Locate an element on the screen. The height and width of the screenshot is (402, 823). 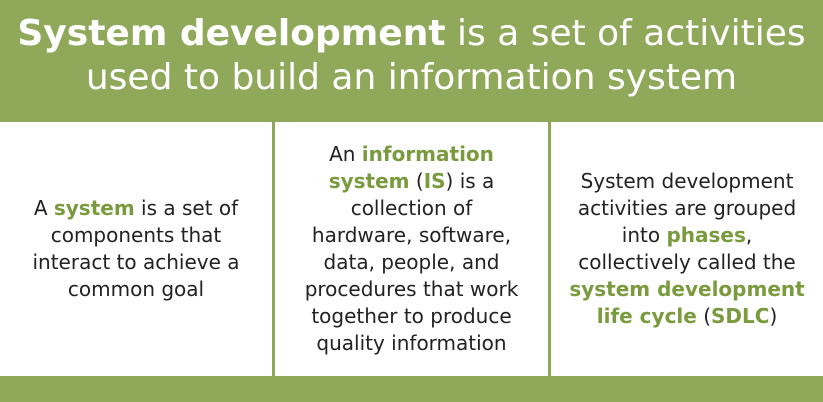
text-line: components that is located at coordinates (135, 235).